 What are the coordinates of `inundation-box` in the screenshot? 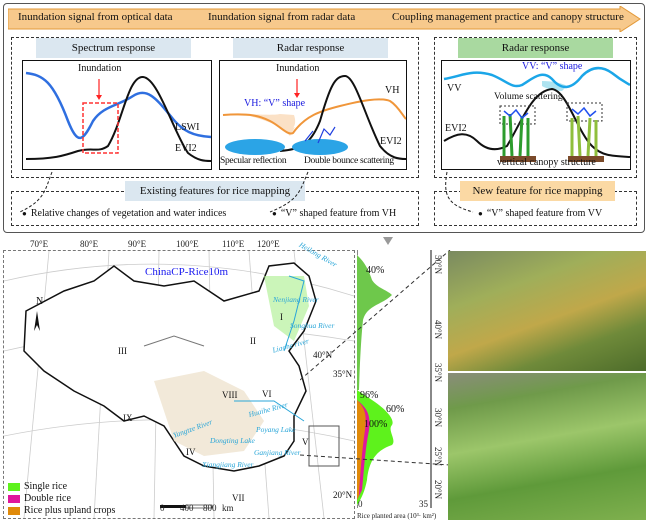 It's located at (100, 128).